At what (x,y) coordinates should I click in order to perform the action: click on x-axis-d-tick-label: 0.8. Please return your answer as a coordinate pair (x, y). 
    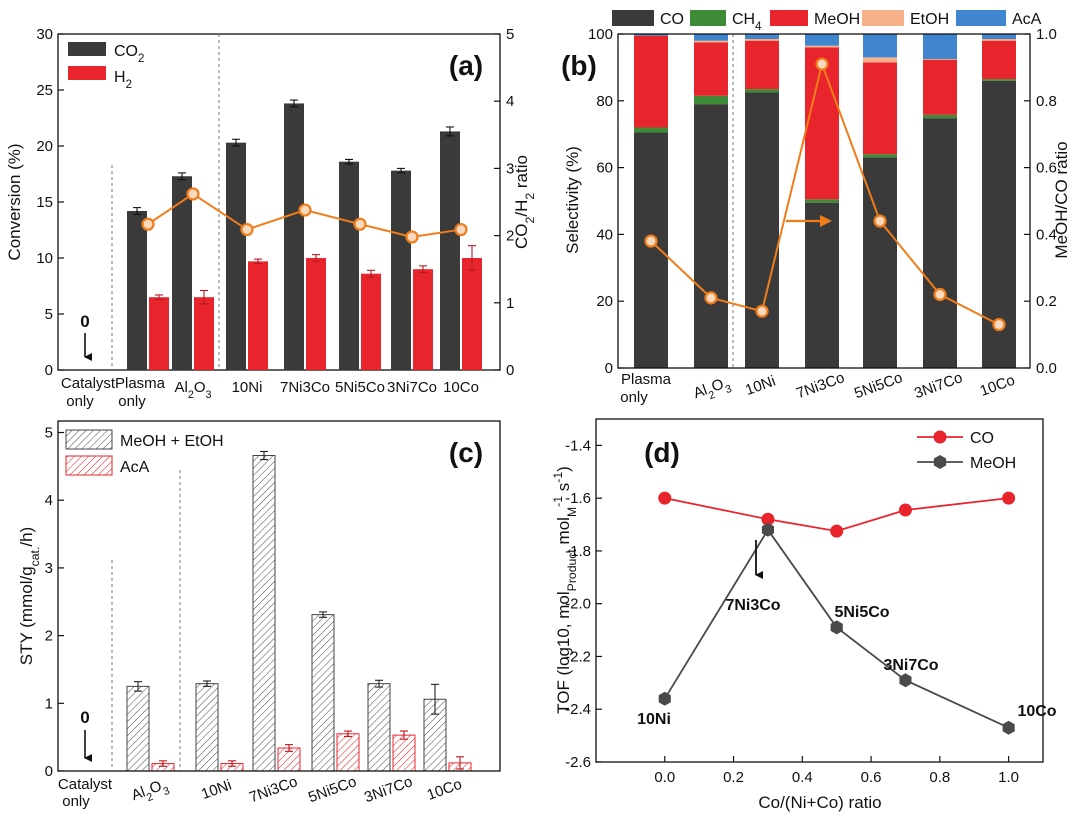
    Looking at the image, I should click on (939, 777).